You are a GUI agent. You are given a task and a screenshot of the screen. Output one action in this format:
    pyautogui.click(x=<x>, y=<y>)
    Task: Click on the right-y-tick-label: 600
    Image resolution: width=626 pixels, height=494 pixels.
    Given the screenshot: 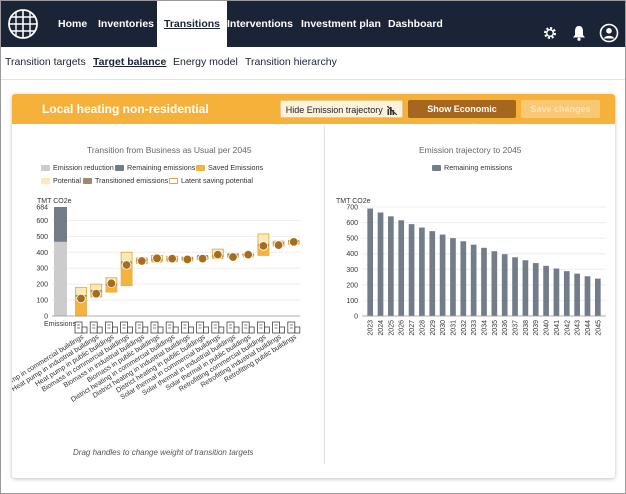 What is the action you would take?
    pyautogui.click(x=352, y=223)
    